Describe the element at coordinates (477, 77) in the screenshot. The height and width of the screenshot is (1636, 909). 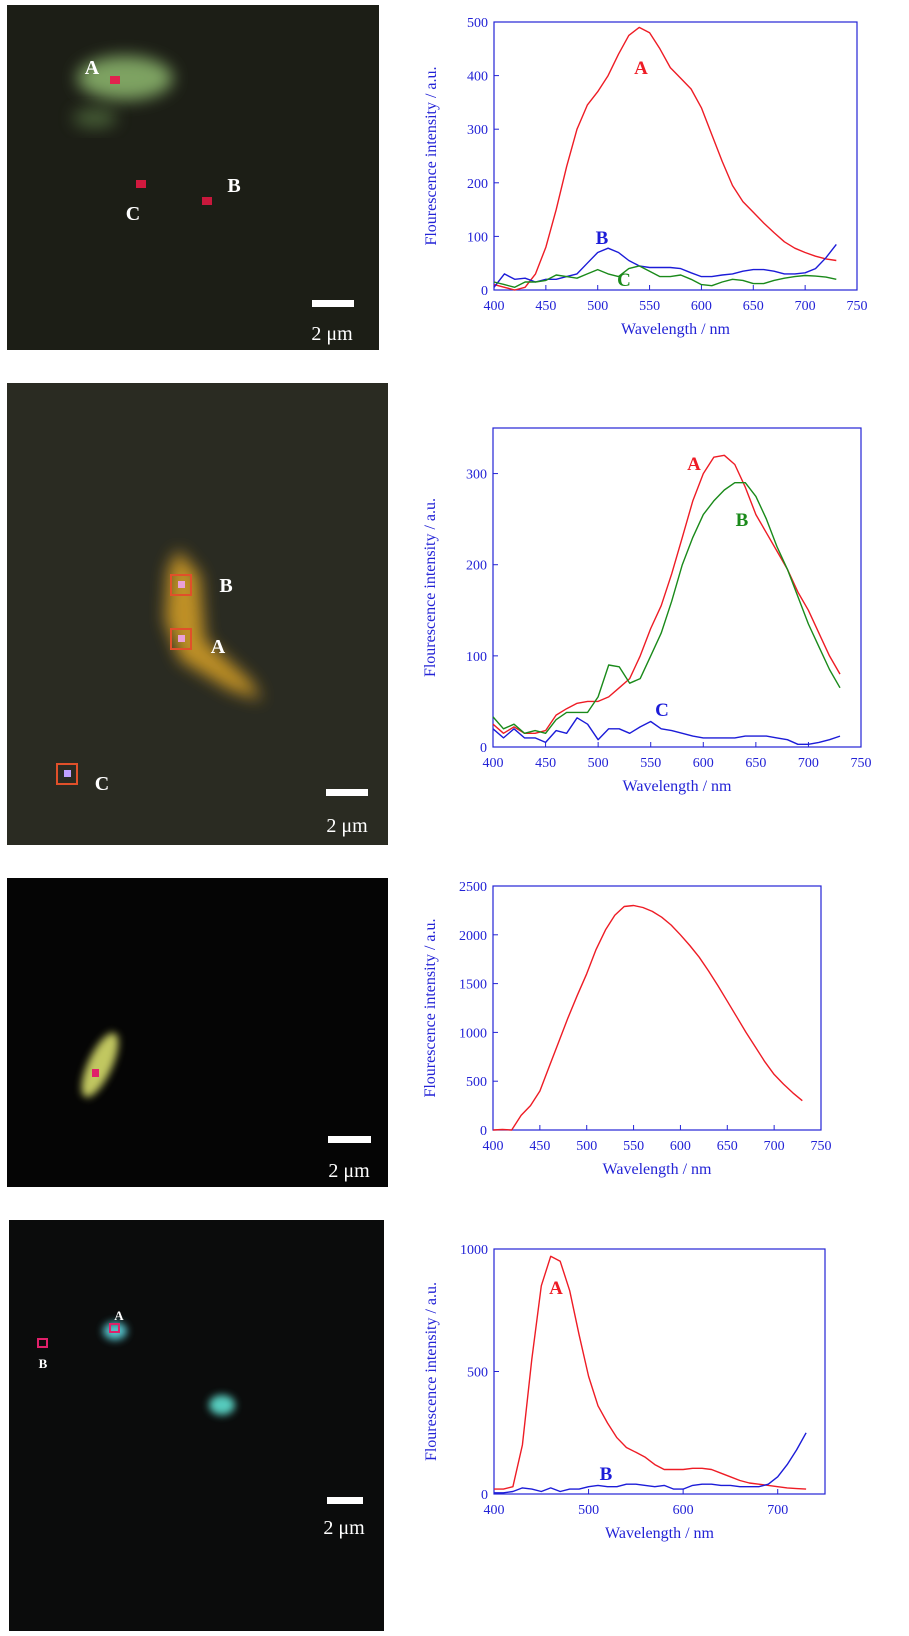
I see `y-tick-label: 400` at that location.